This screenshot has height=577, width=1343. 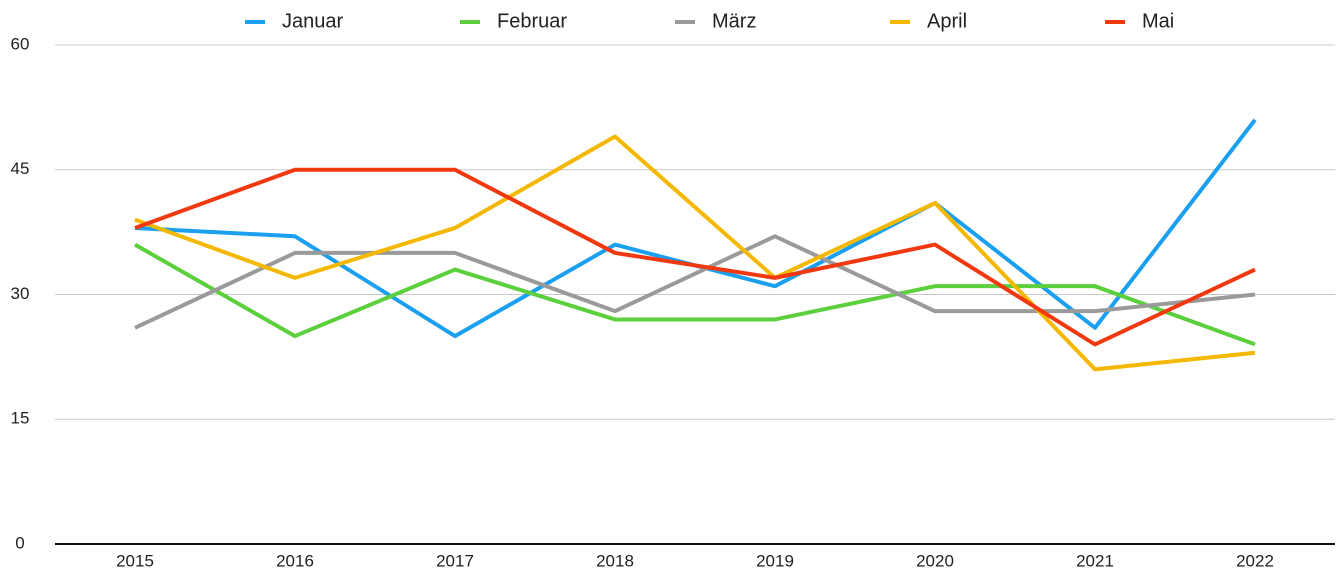 What do you see at coordinates (935, 560) in the screenshot?
I see `x-tick-label: 2020` at bounding box center [935, 560].